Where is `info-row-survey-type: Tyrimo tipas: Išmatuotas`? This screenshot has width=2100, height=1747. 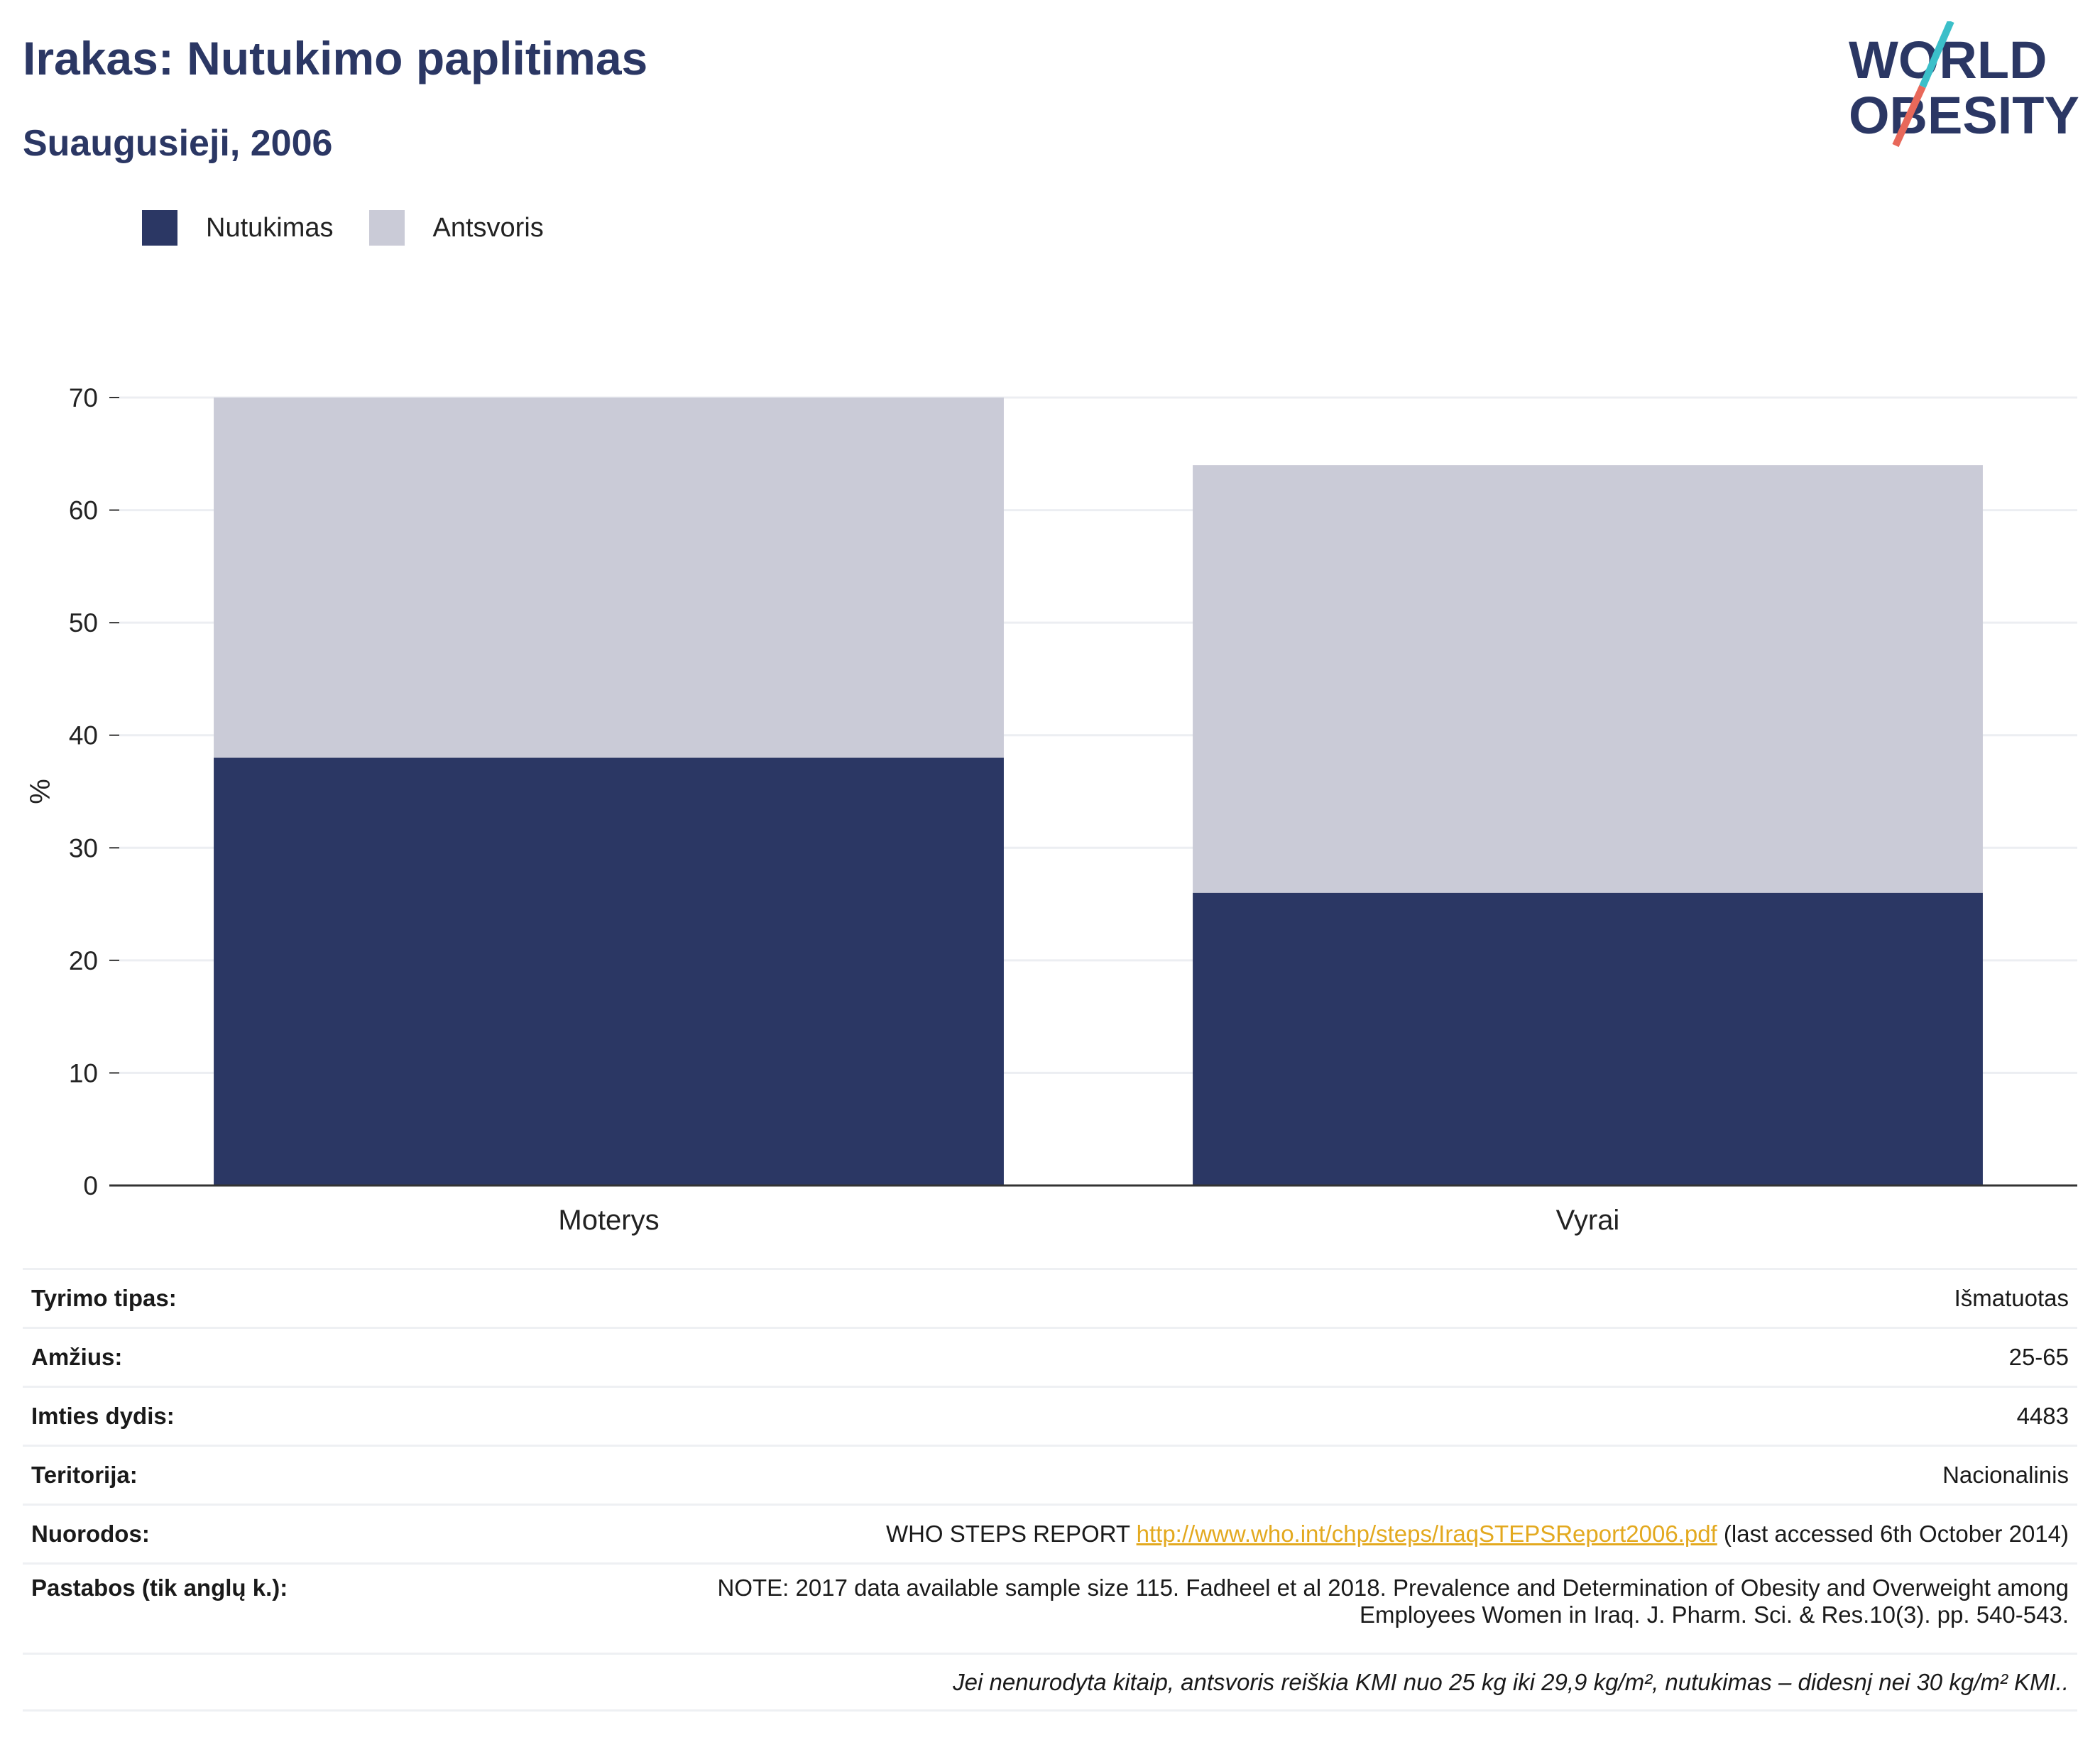
info-row-survey-type: Tyrimo tipas: Išmatuotas is located at coordinates (1050, 1297).